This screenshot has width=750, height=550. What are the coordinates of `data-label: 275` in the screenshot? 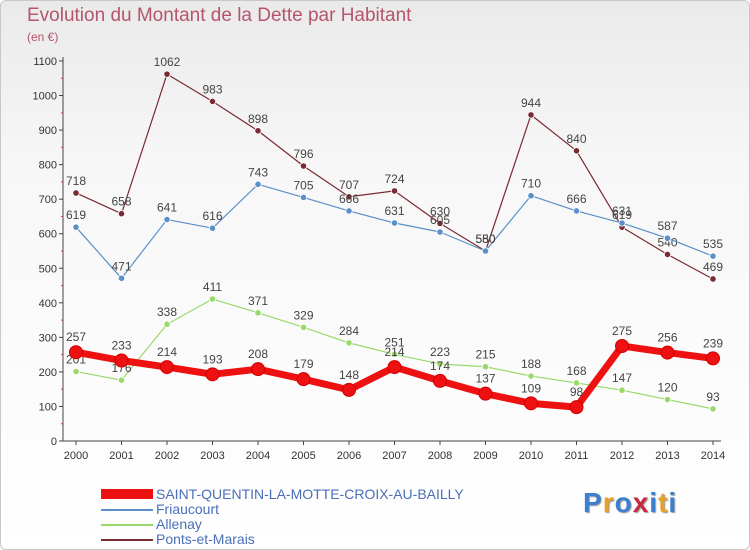 It's located at (622, 331).